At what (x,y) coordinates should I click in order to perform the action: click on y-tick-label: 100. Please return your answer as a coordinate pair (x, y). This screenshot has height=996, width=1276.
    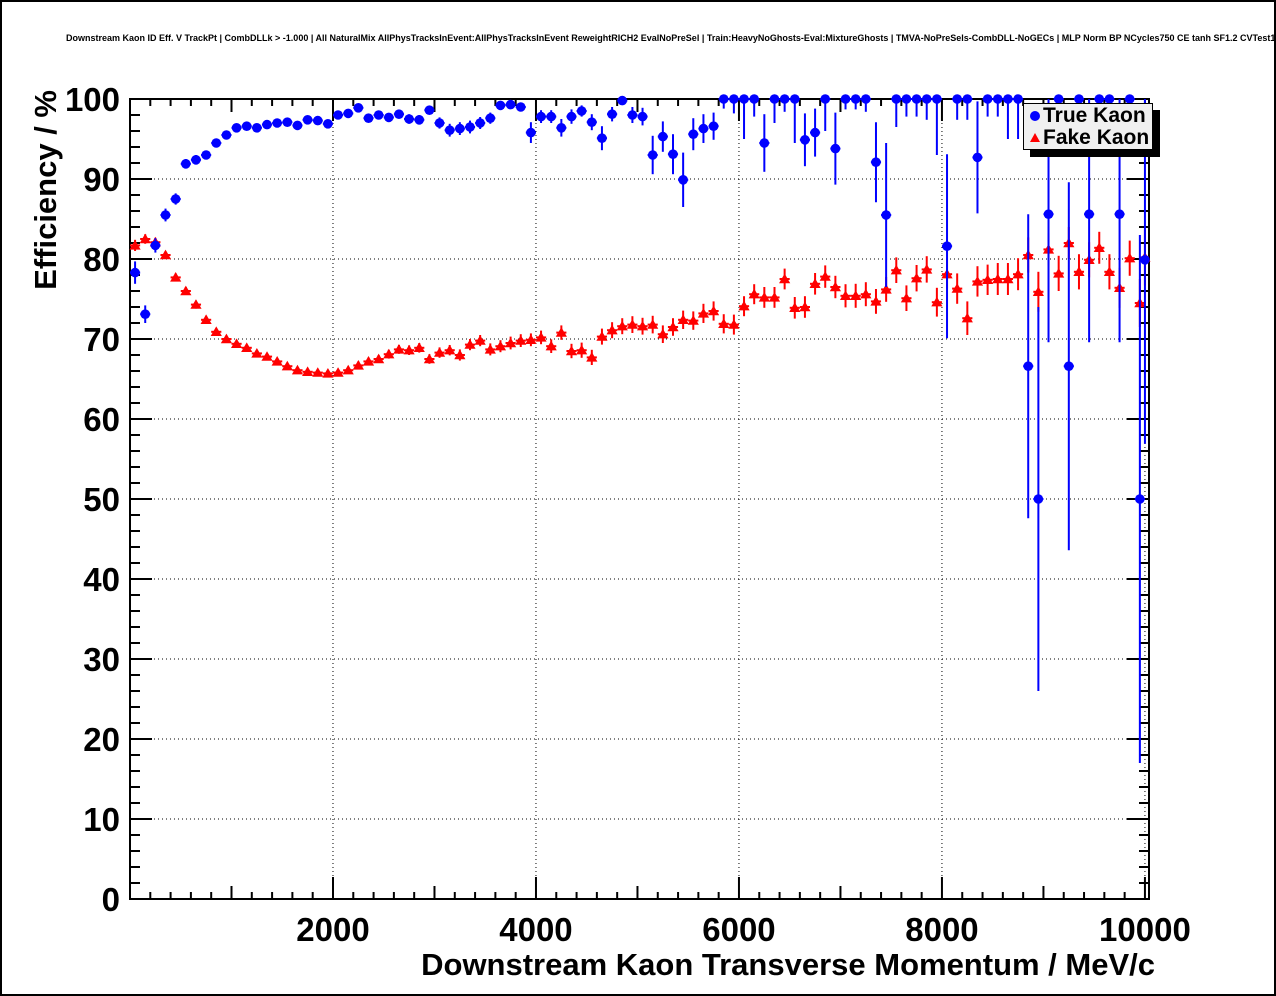
    Looking at the image, I should click on (92, 99).